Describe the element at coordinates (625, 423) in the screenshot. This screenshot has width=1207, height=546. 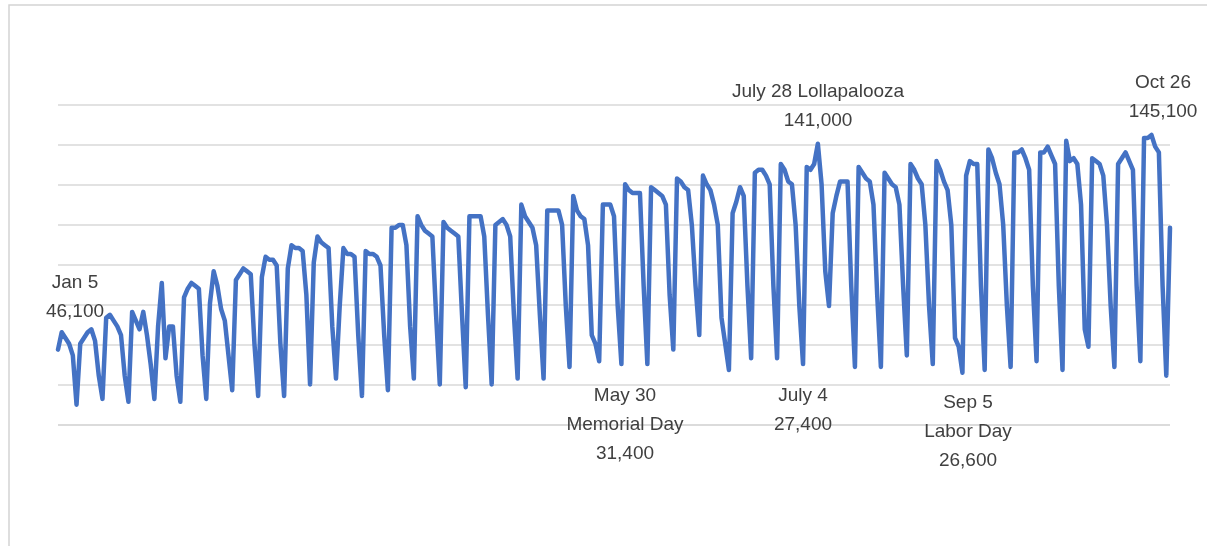
I see `annotation: May 30 Memorial Day 31,400` at that location.